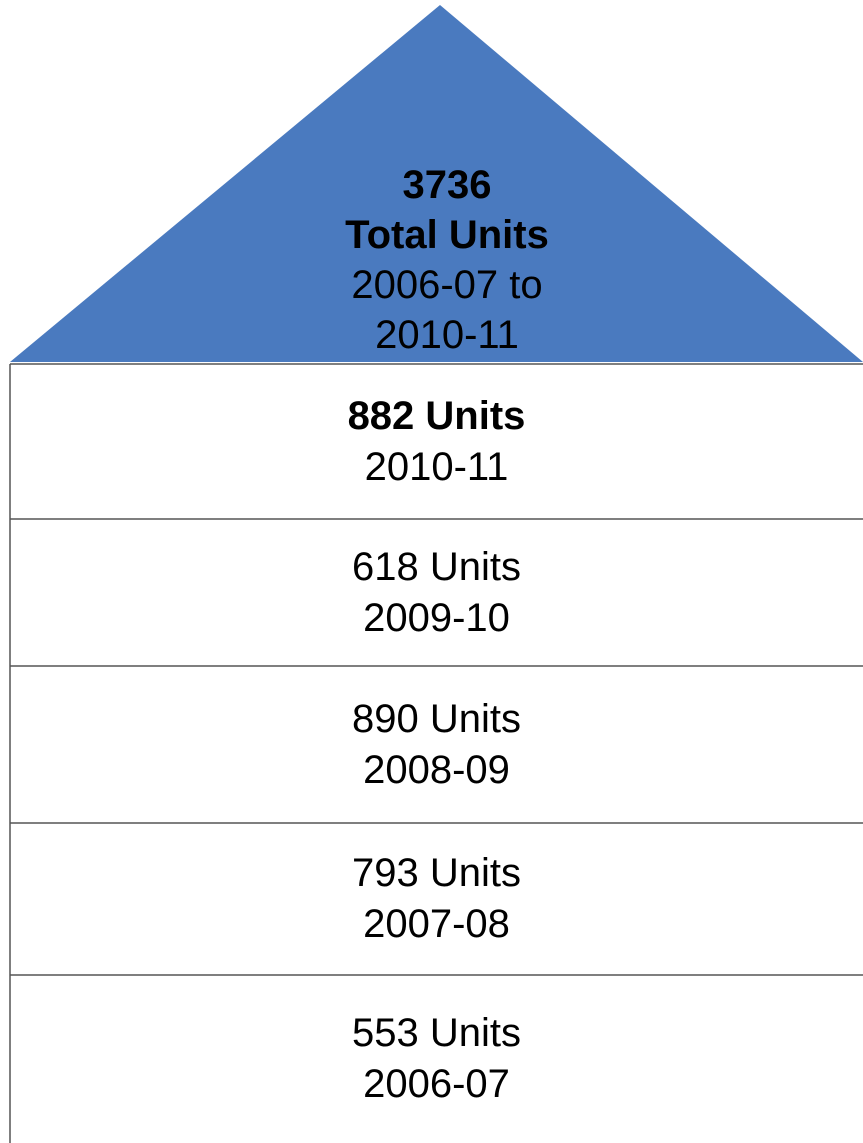 Image resolution: width=863 pixels, height=1143 pixels. I want to click on floor-units: 890 Units, so click(436, 718).